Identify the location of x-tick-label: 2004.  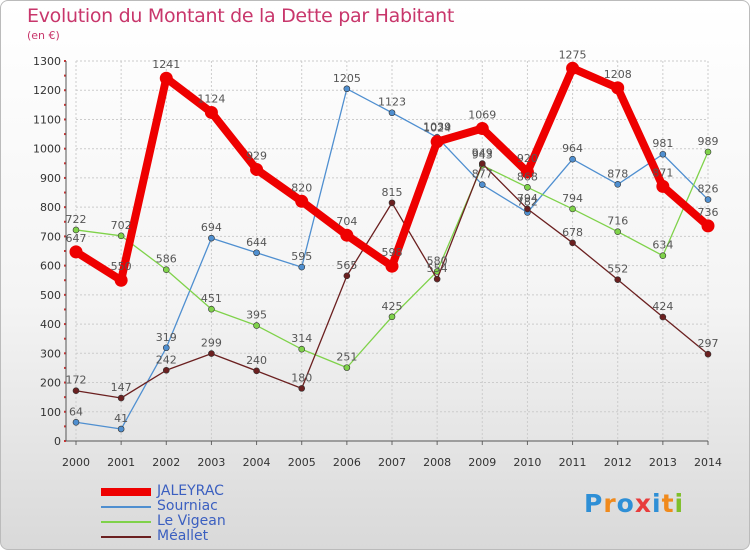
(257, 462).